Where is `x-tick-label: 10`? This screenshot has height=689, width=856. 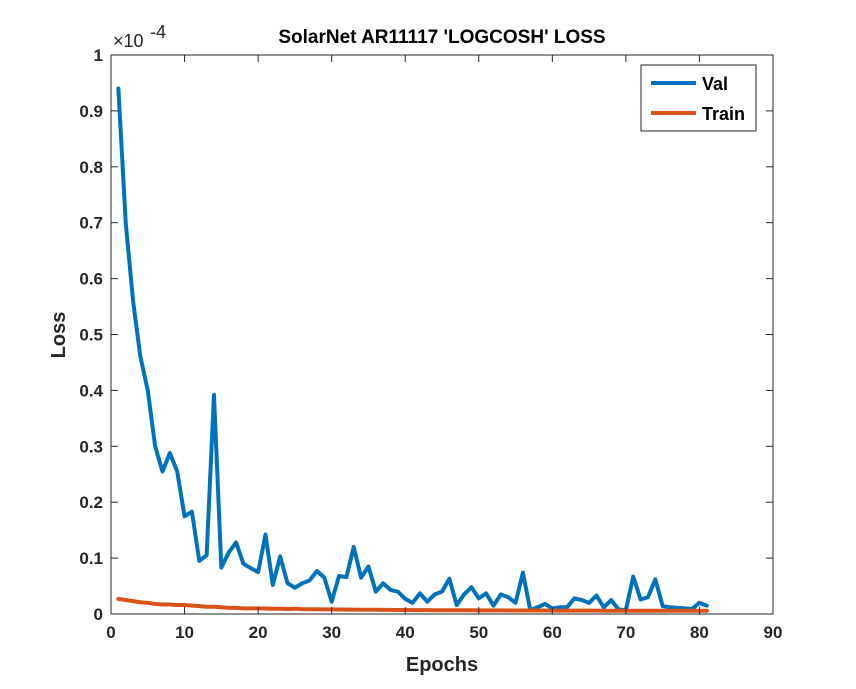
x-tick-label: 10 is located at coordinates (184, 632).